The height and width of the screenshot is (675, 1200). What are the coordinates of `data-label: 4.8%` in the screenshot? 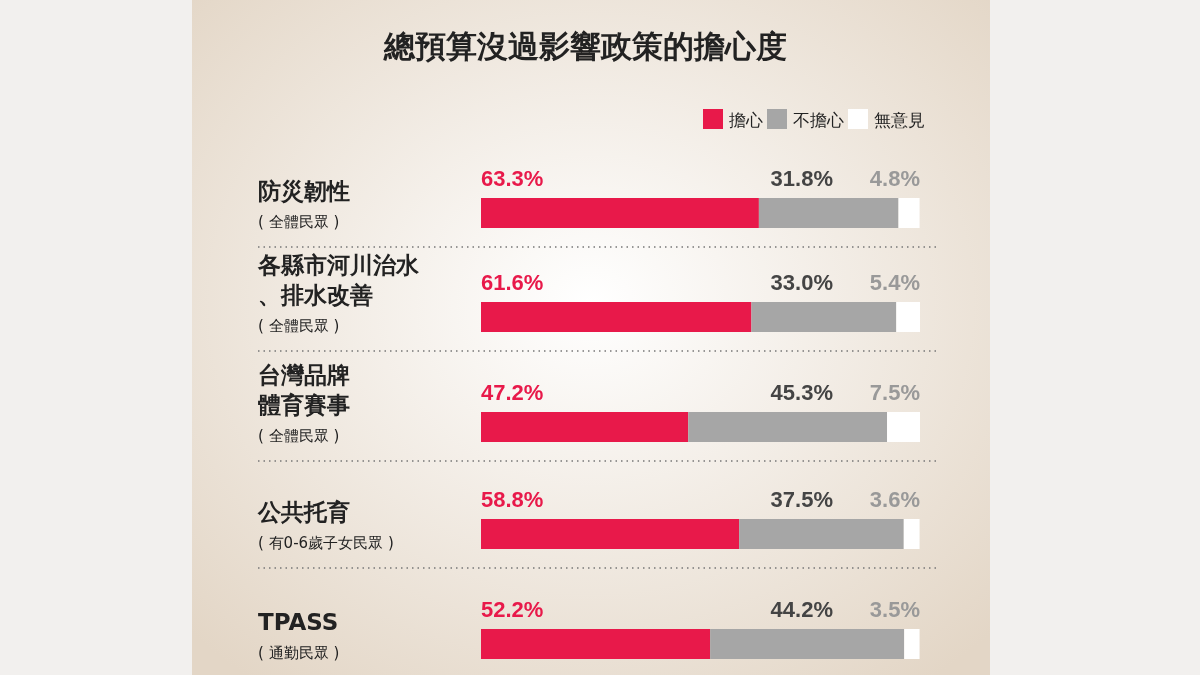 It's located at (894, 178).